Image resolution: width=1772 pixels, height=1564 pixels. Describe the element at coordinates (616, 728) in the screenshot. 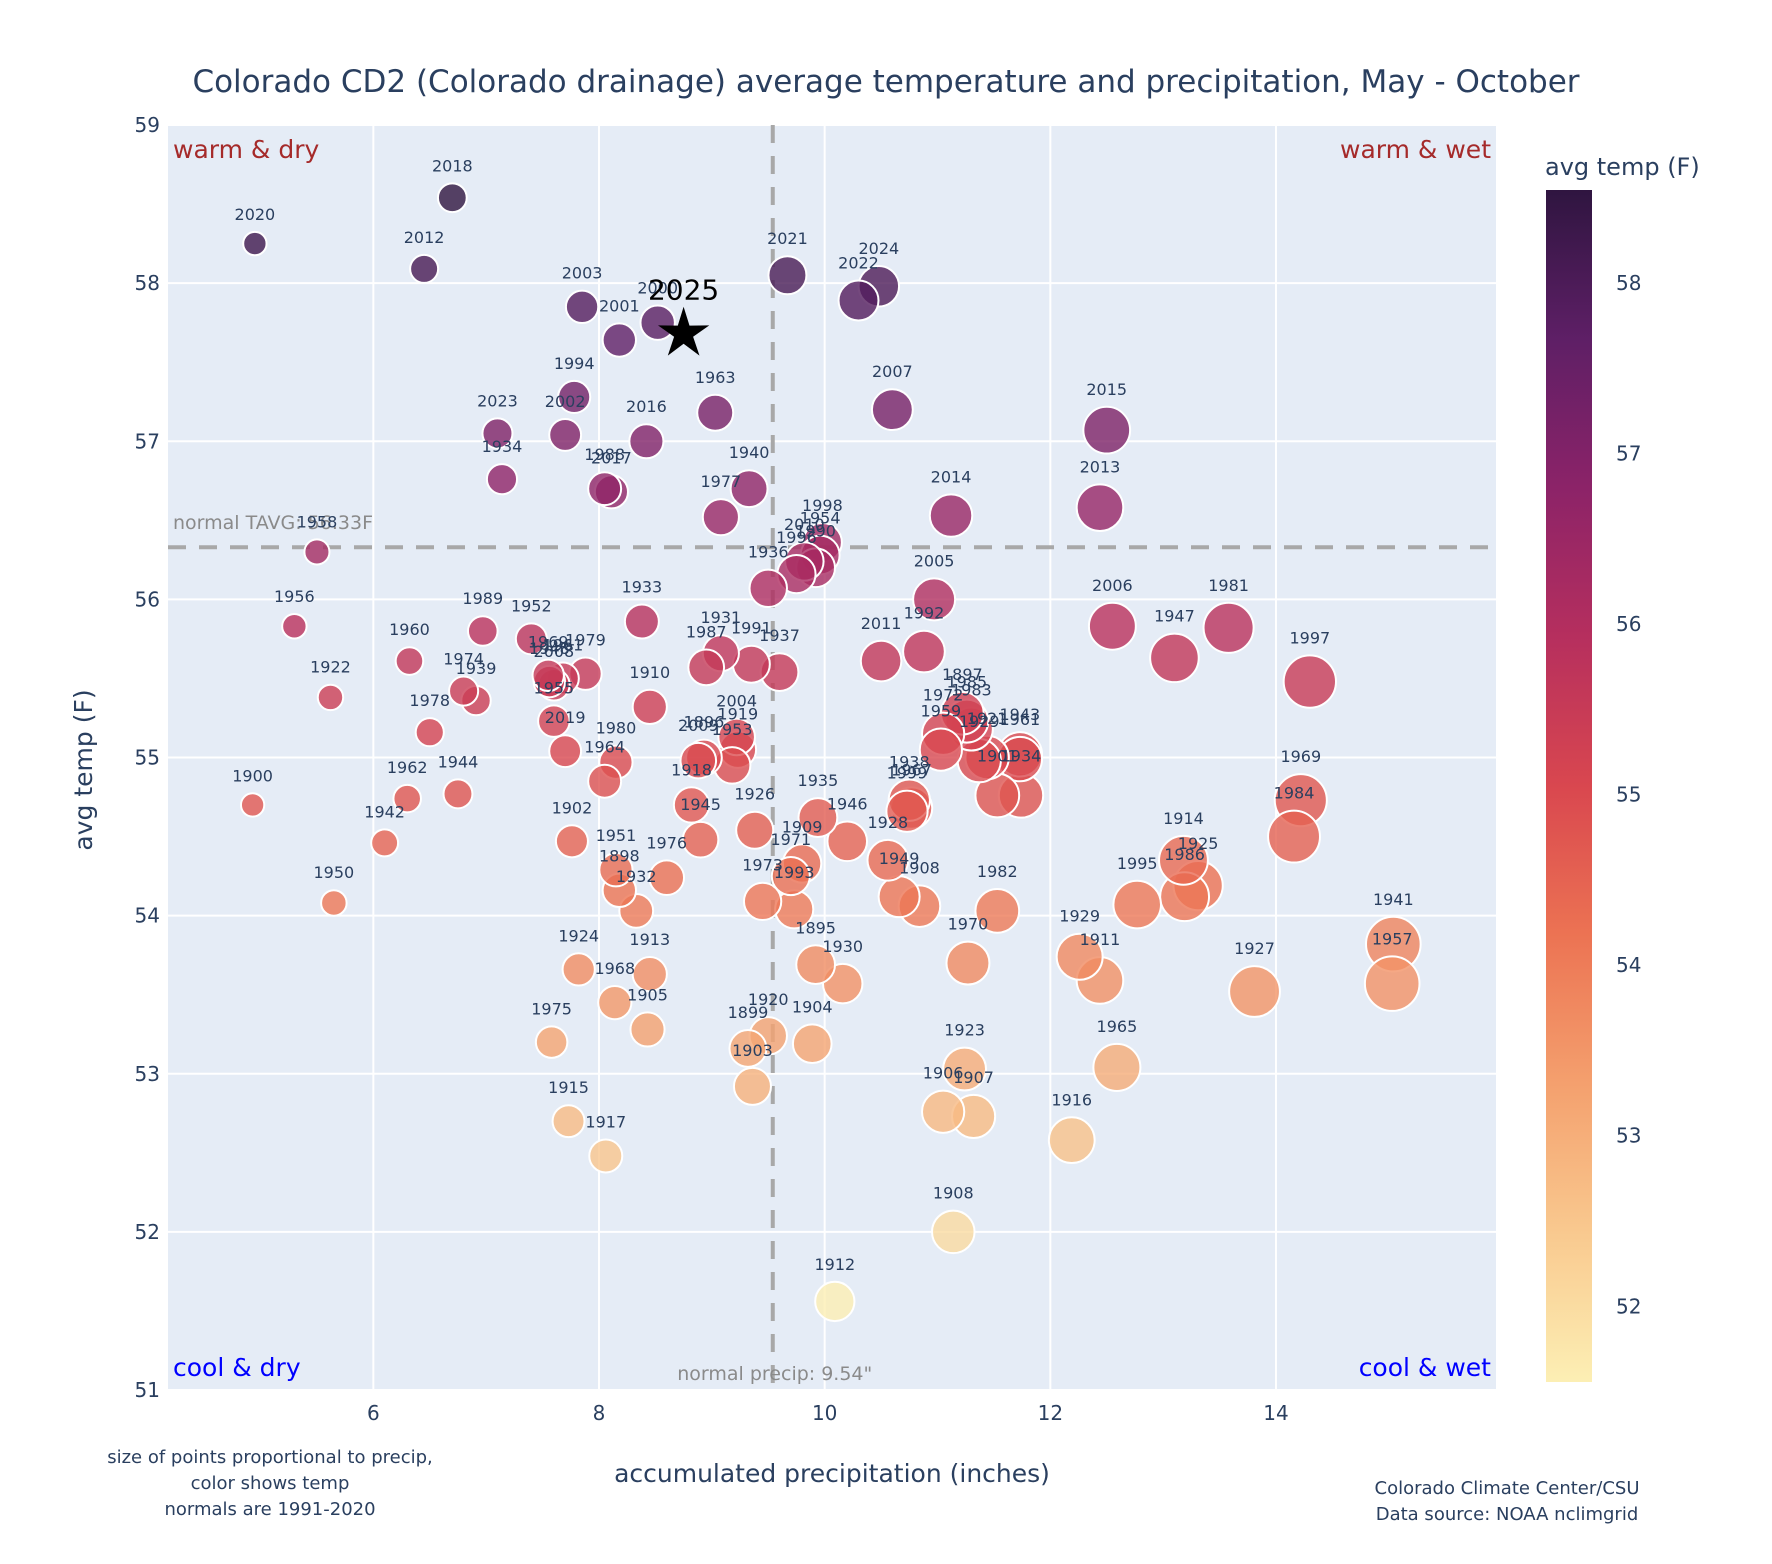

I see `point-label: 1980` at that location.